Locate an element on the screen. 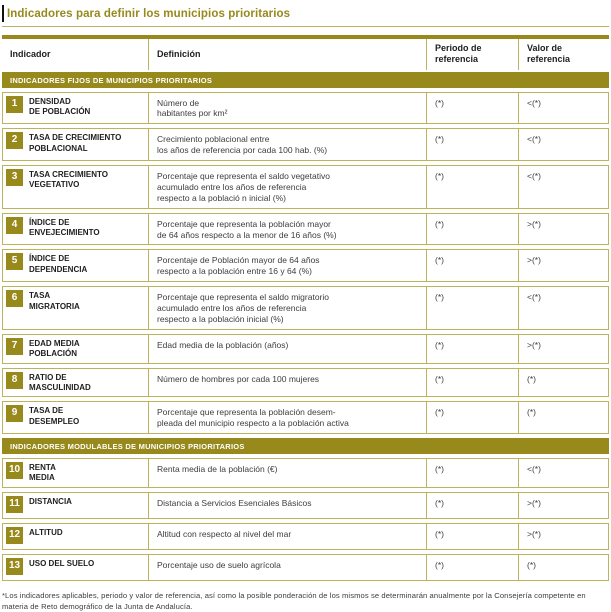  indicator-name: DENSIDAD DE POBLACIÓN is located at coordinates (60, 106).